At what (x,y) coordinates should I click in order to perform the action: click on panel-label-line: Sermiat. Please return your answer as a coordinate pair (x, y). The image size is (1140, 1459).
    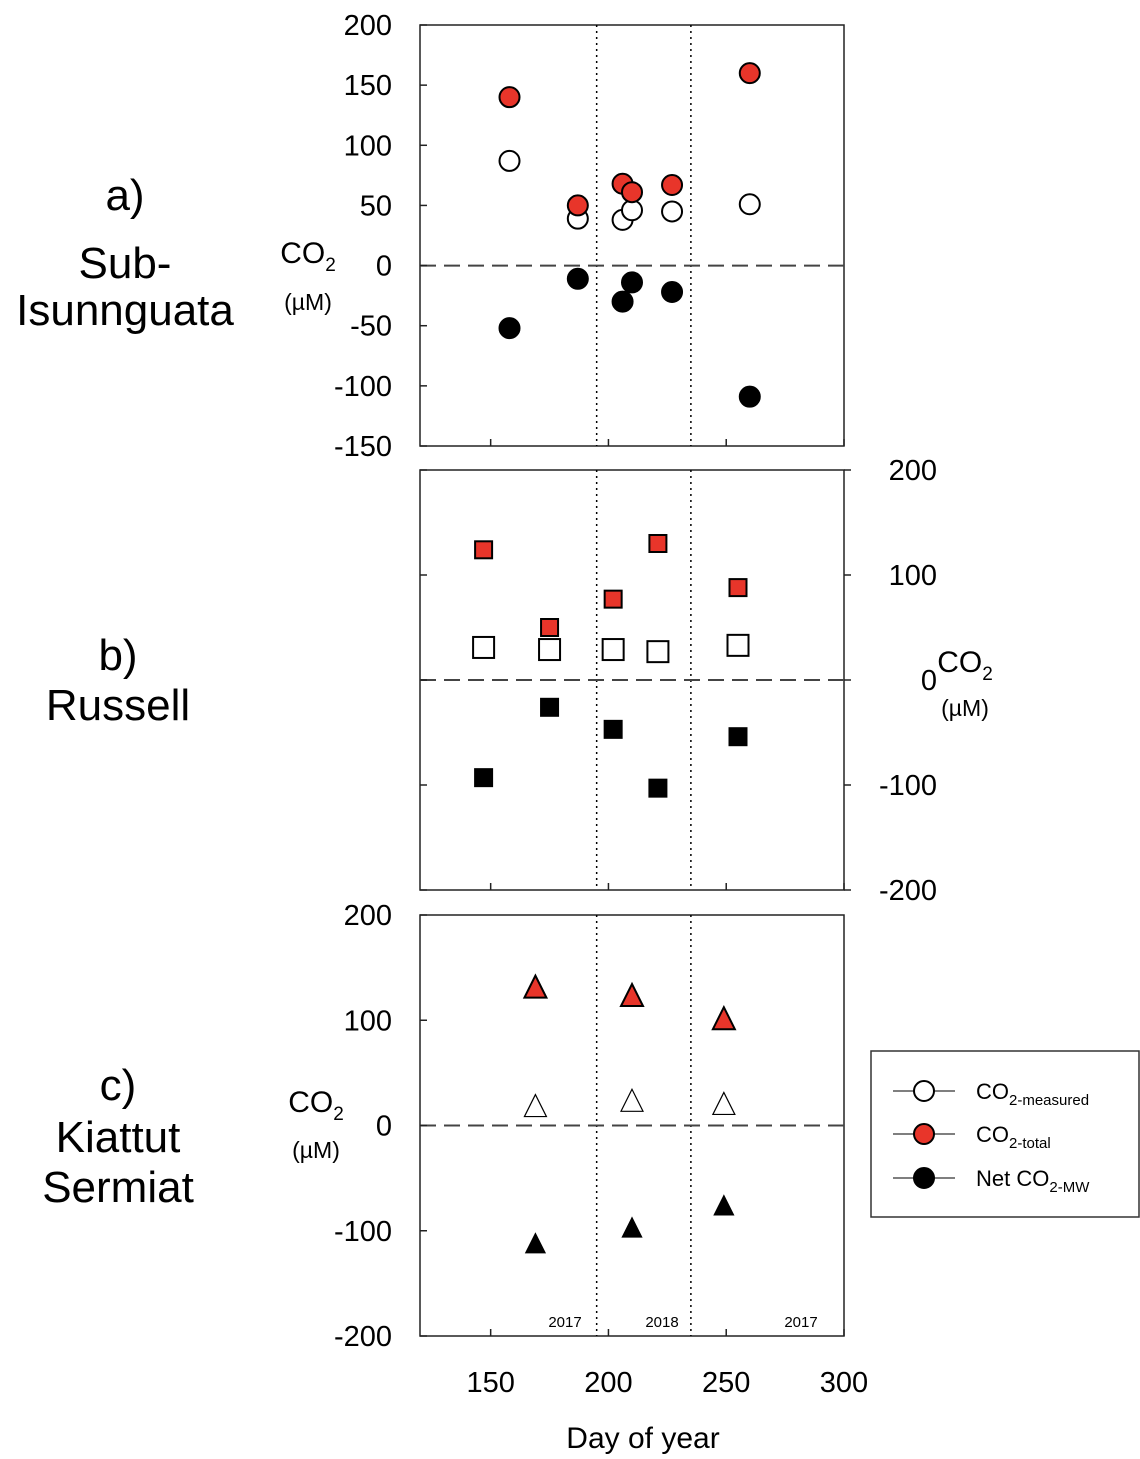
    Looking at the image, I should click on (118, 1187).